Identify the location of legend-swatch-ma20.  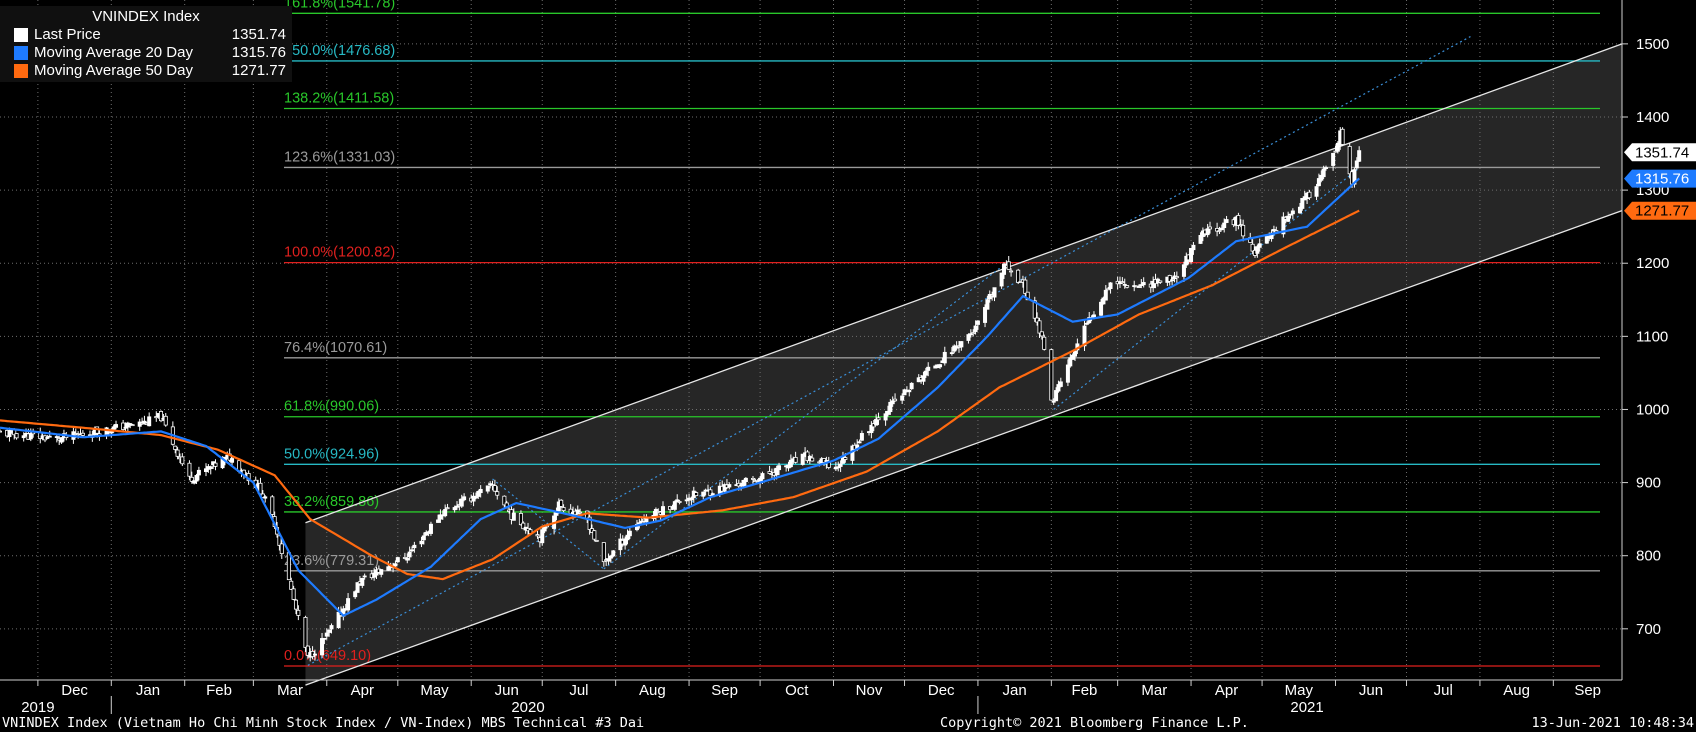
(21, 53).